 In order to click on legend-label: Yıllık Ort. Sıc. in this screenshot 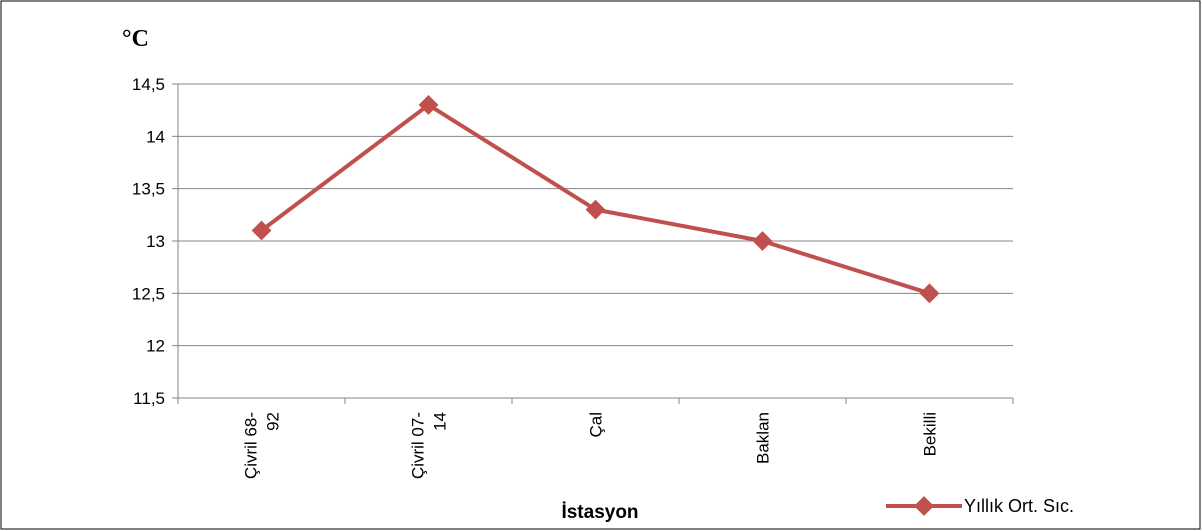, I will do `click(1019, 506)`.